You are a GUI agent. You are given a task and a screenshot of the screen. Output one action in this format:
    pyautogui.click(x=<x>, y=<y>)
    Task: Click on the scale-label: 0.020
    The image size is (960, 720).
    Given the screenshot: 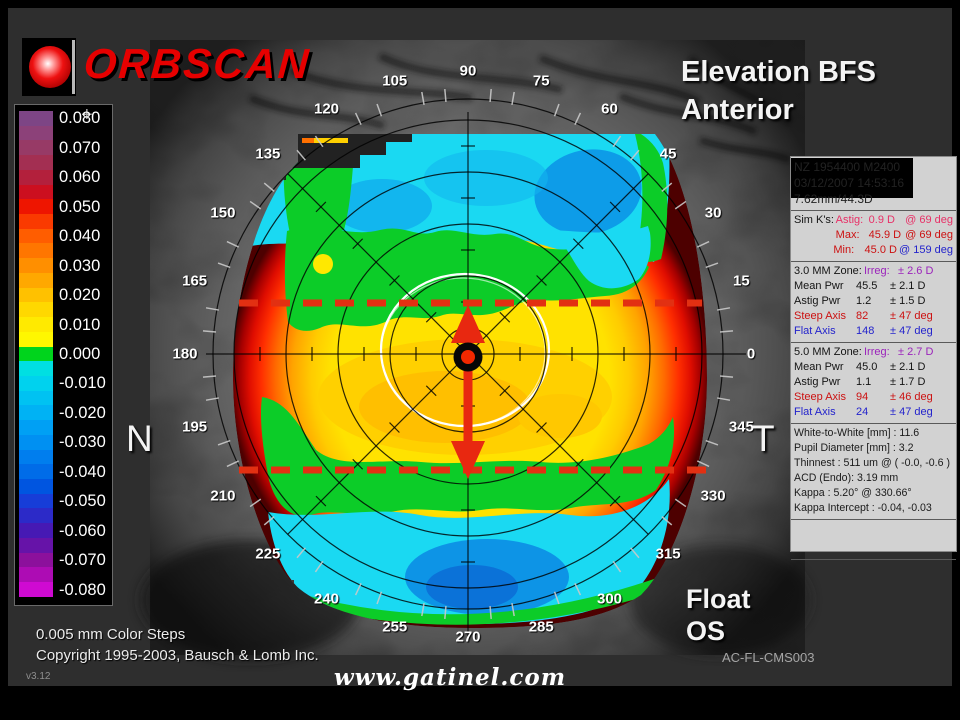 What is the action you would take?
    pyautogui.click(x=80, y=295)
    